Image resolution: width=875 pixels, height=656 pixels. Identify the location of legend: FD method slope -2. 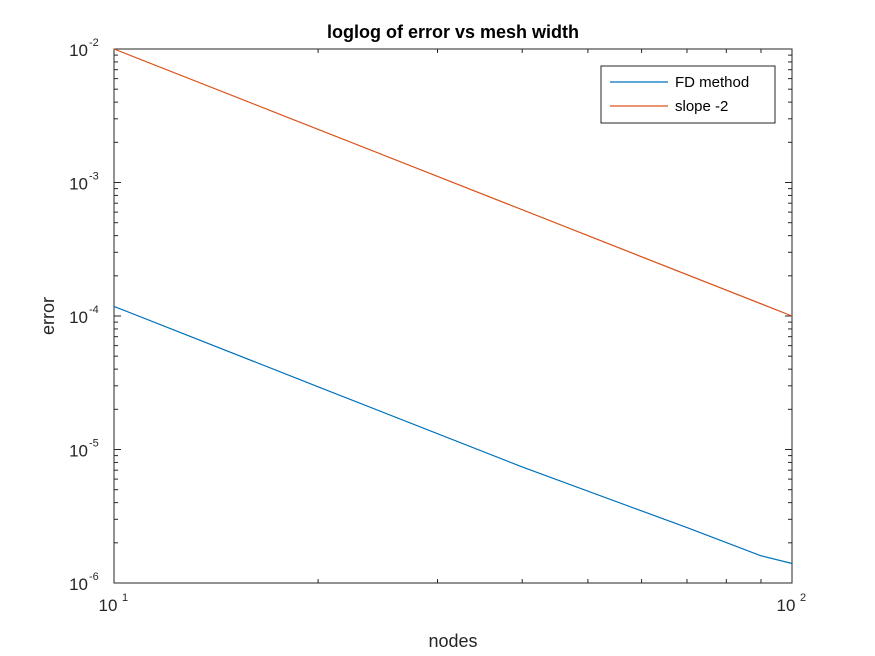
(688, 94).